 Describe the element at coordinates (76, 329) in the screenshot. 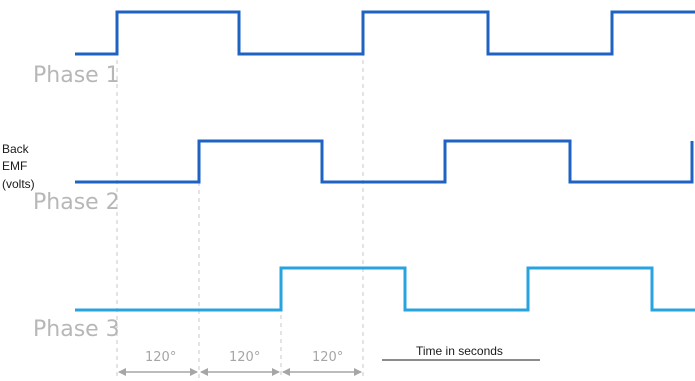

I see `phase-3-label: Phase 3` at that location.